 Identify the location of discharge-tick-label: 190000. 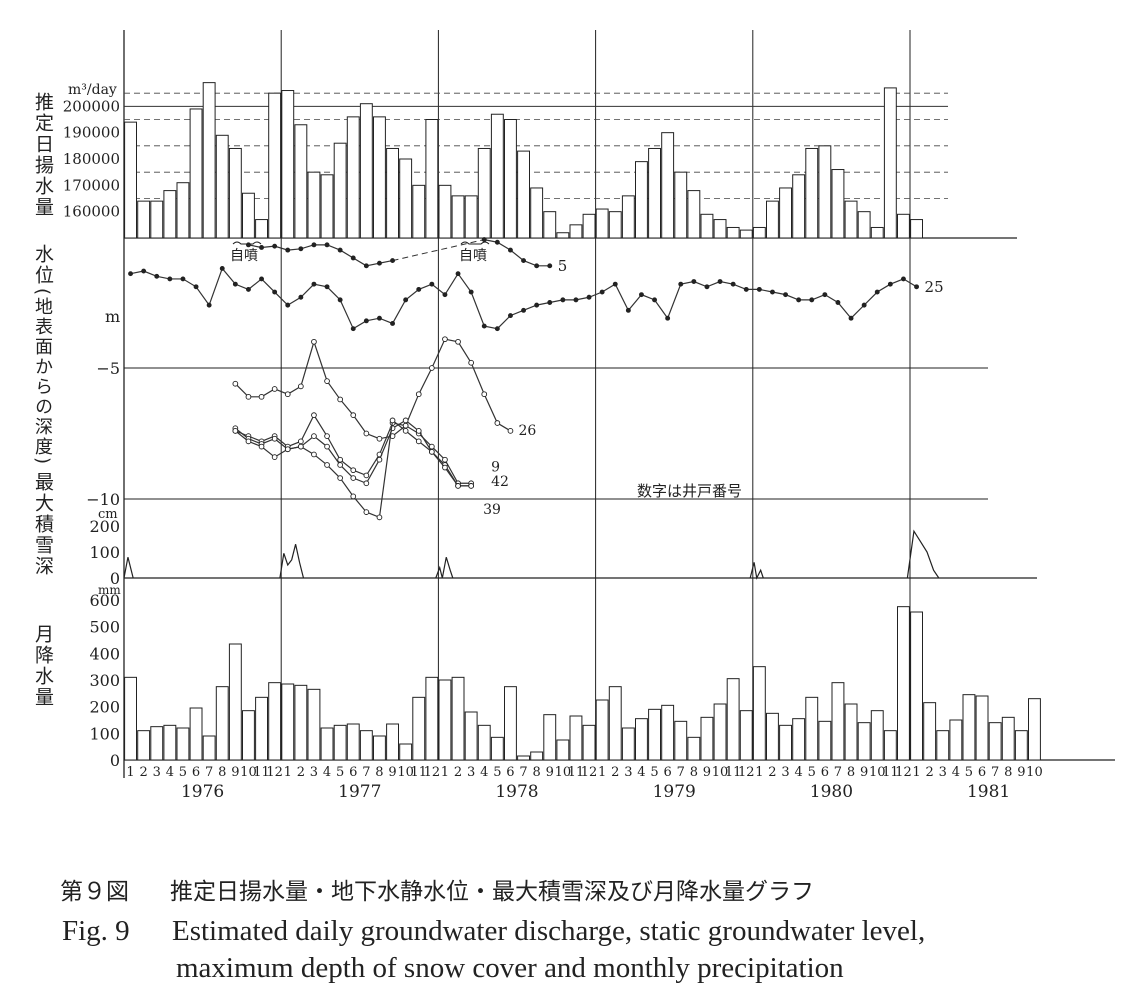
(91, 133).